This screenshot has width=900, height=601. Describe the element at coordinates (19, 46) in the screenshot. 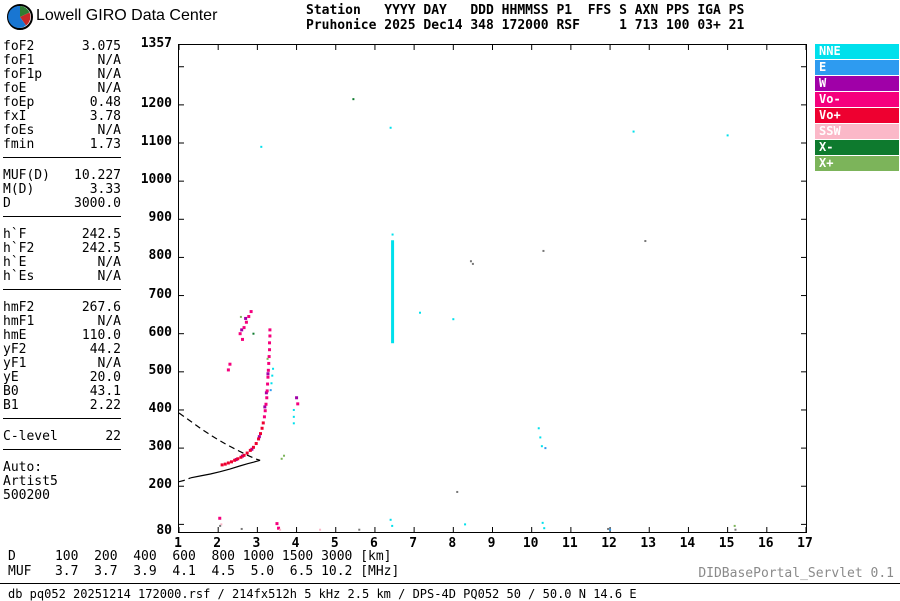

I see `parameter-label: foF2` at that location.